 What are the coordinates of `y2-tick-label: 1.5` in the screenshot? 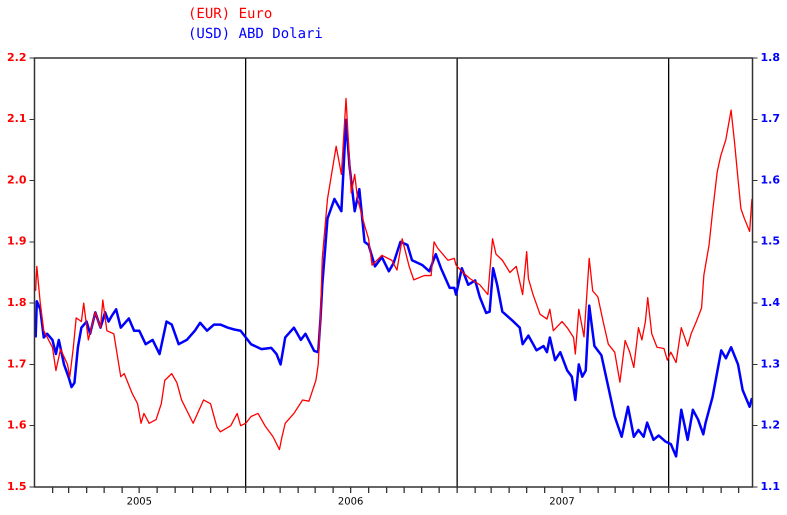 It's located at (770, 241).